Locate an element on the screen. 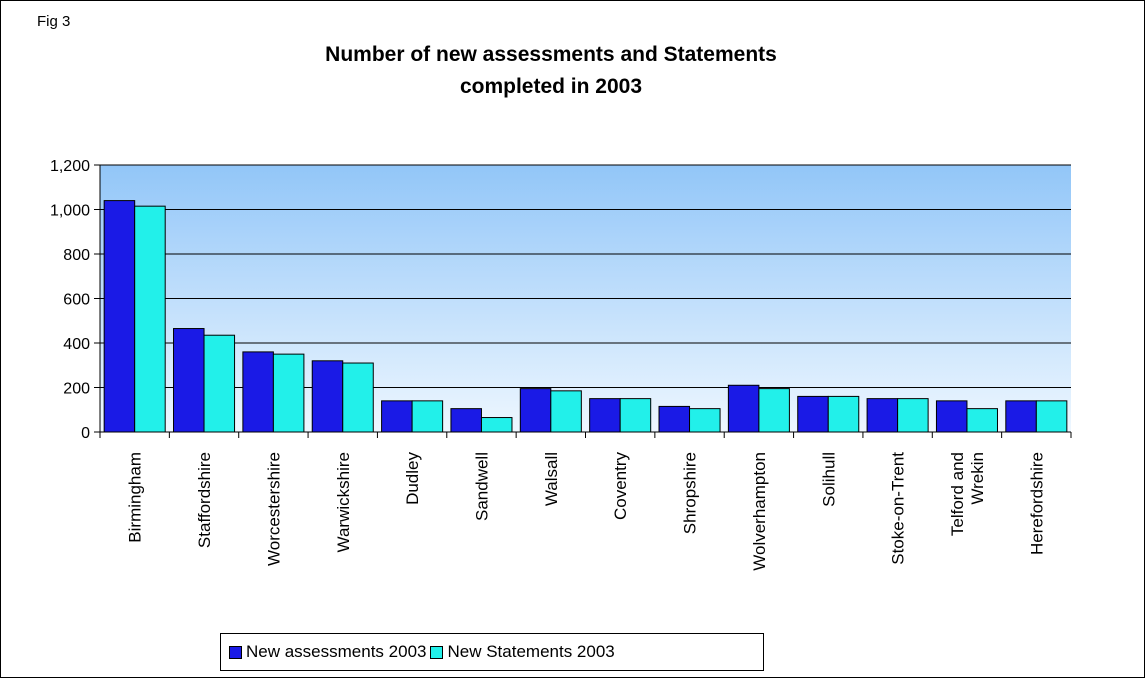  x-tick-label: Herefordshire is located at coordinates (1036, 503).